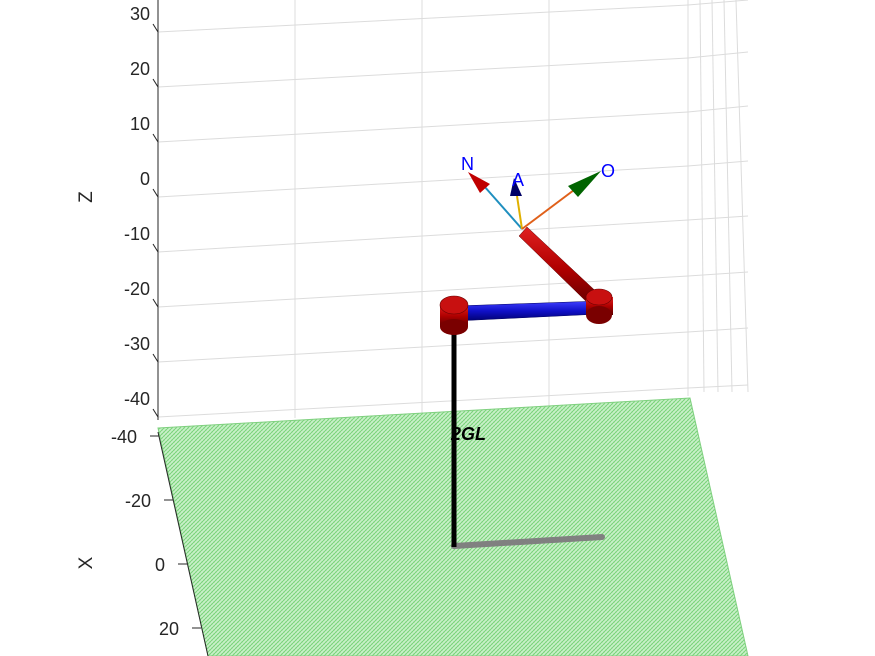  What do you see at coordinates (608, 171) in the screenshot?
I see `o-axis-label: O` at bounding box center [608, 171].